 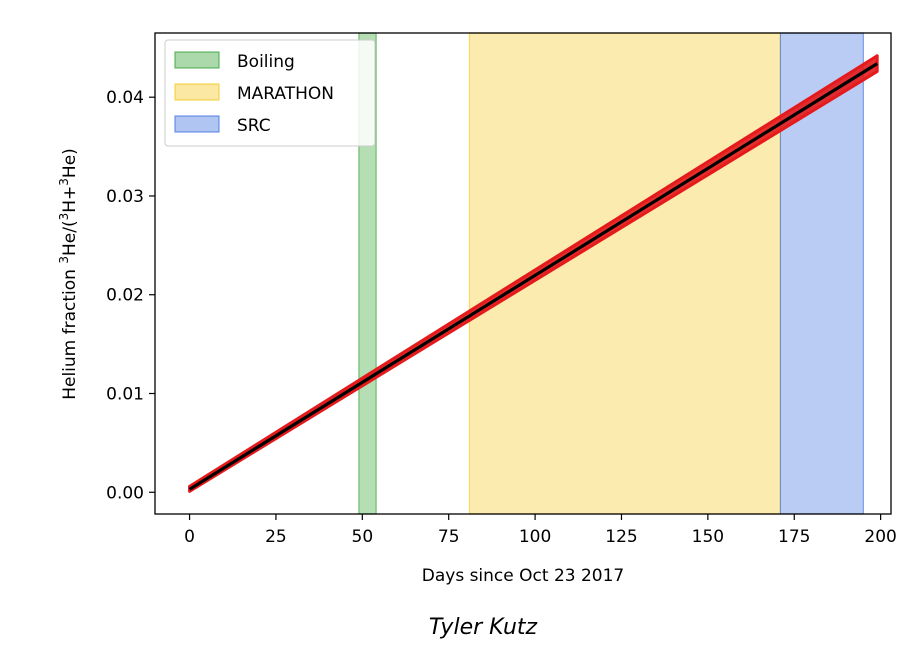 What do you see at coordinates (125, 197) in the screenshot?
I see `y-tick-label: 0.03` at bounding box center [125, 197].